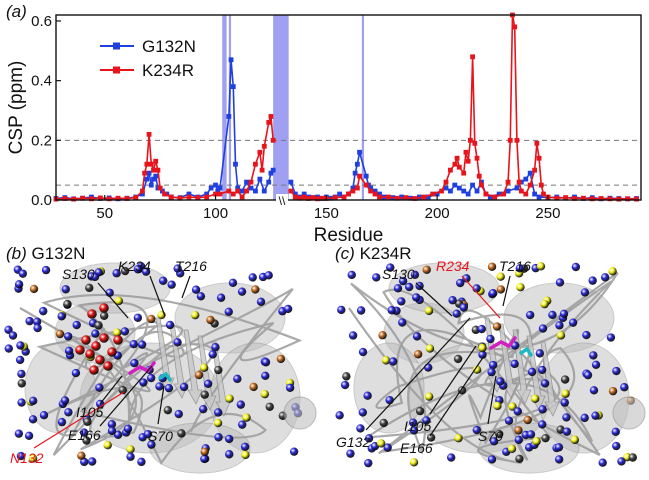  Describe the element at coordinates (281, 107) in the screenshot. I see `highlight-range` at that location.